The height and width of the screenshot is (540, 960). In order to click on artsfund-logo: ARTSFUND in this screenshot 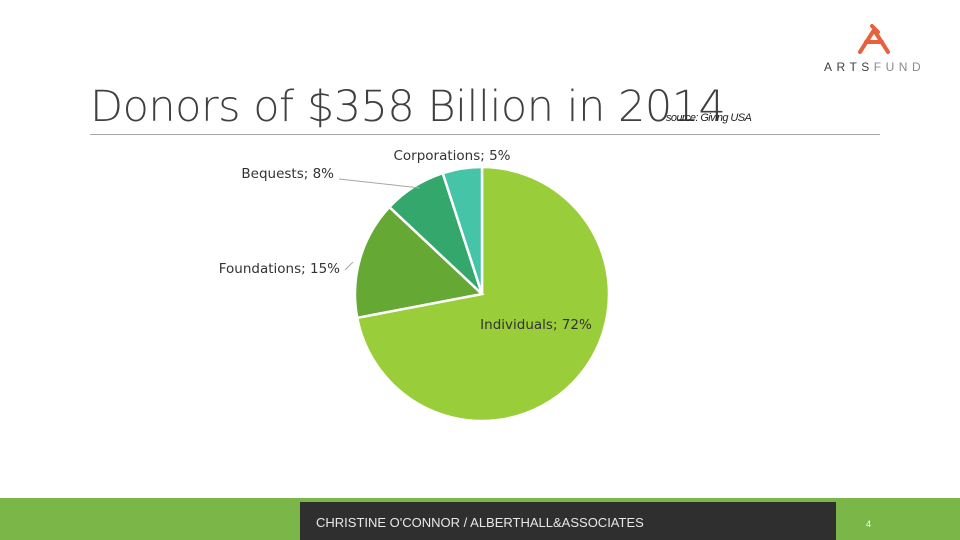, I will do `click(874, 48)`.